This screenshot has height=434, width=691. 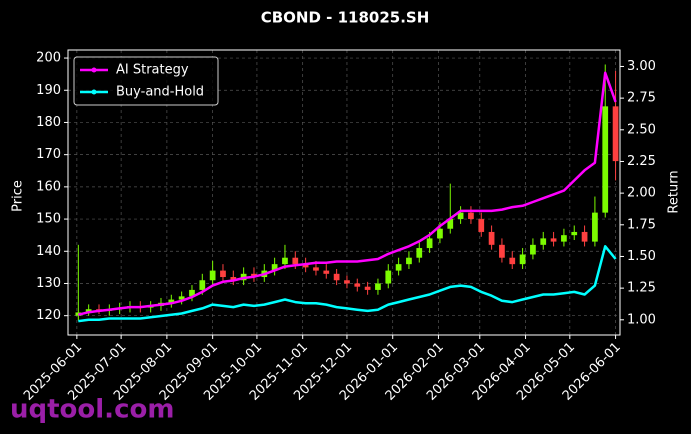 I want to click on y2-tick-label: 1.00, so click(x=641, y=319).